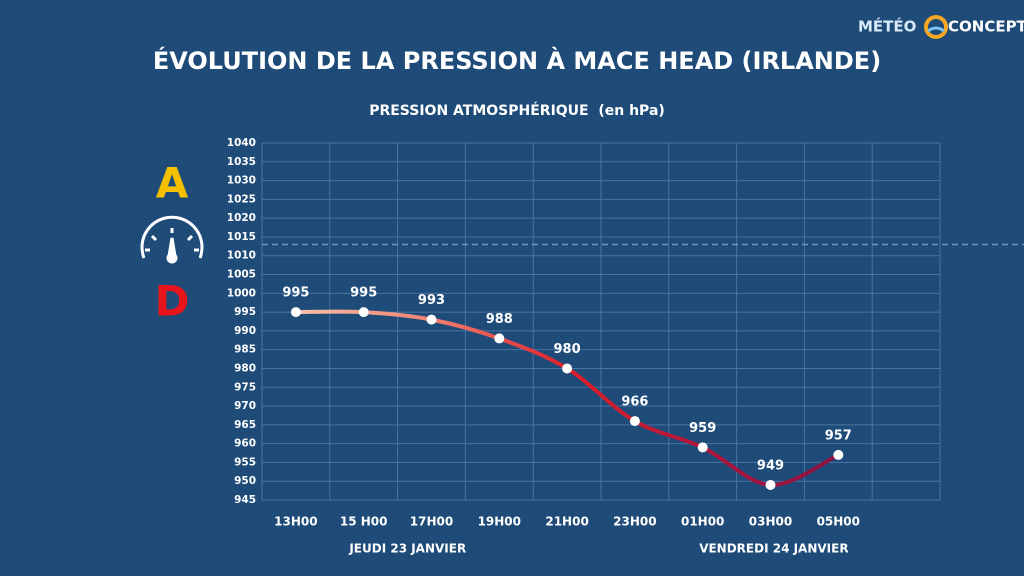 The width and height of the screenshot is (1024, 576). Describe the element at coordinates (936, 29) in the screenshot. I see `logo-wave` at that location.